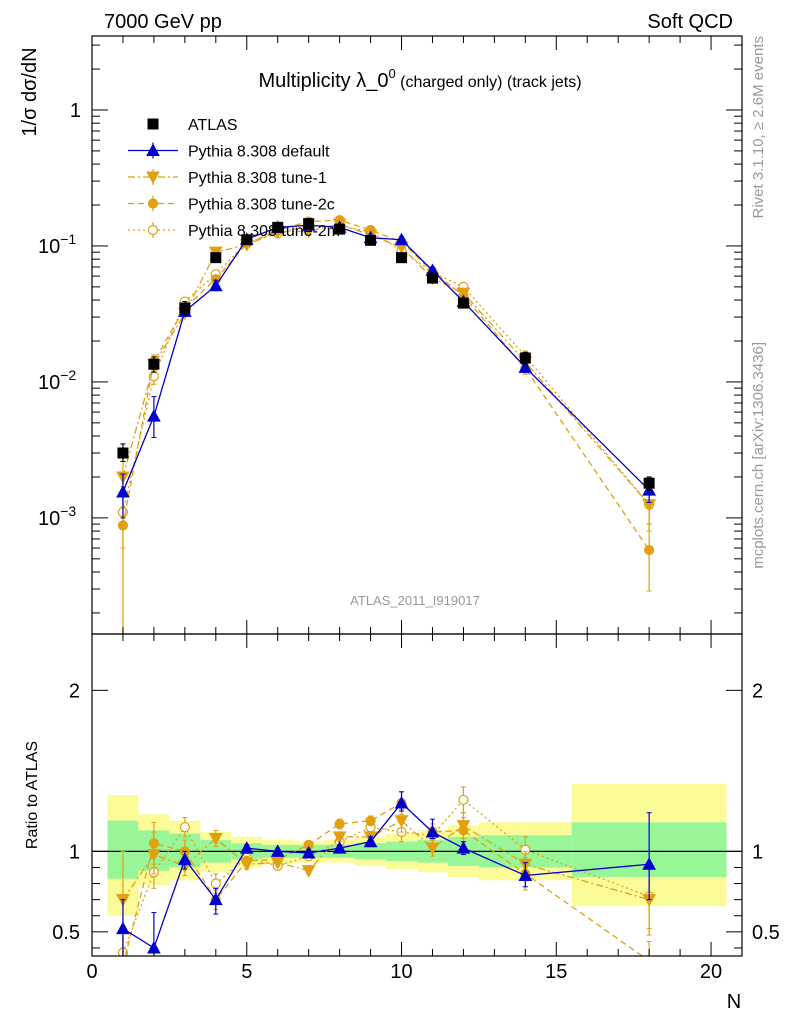 This screenshot has height=1024, width=786. I want to click on x-tick-label: 5, so click(246, 972).